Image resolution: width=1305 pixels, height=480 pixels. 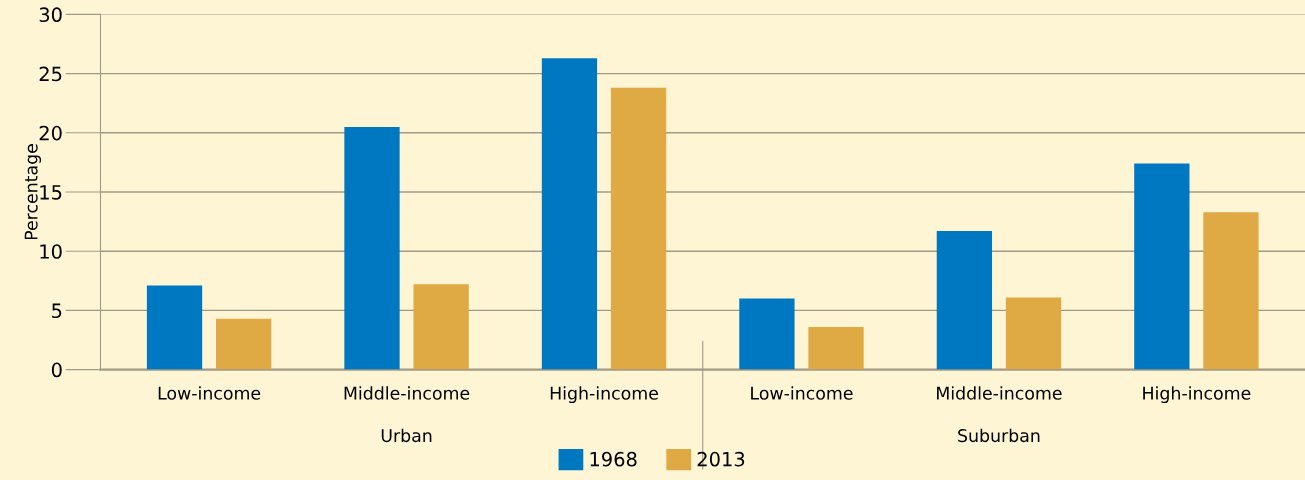 What do you see at coordinates (50, 133) in the screenshot?
I see `y-tick-label: 20` at bounding box center [50, 133].